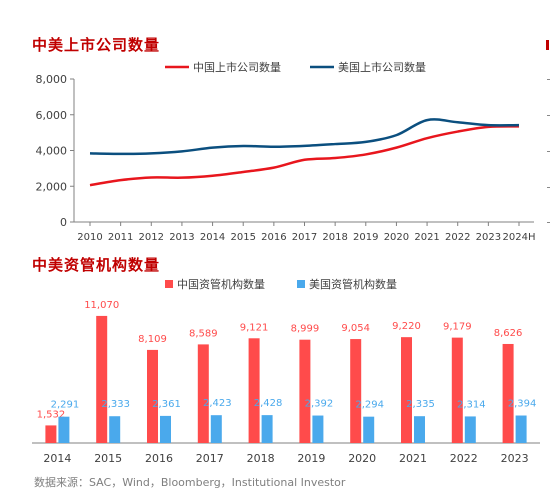  What do you see at coordinates (217, 403) in the screenshot?
I see `us-am-data-label: 2,423` at bounding box center [217, 403].